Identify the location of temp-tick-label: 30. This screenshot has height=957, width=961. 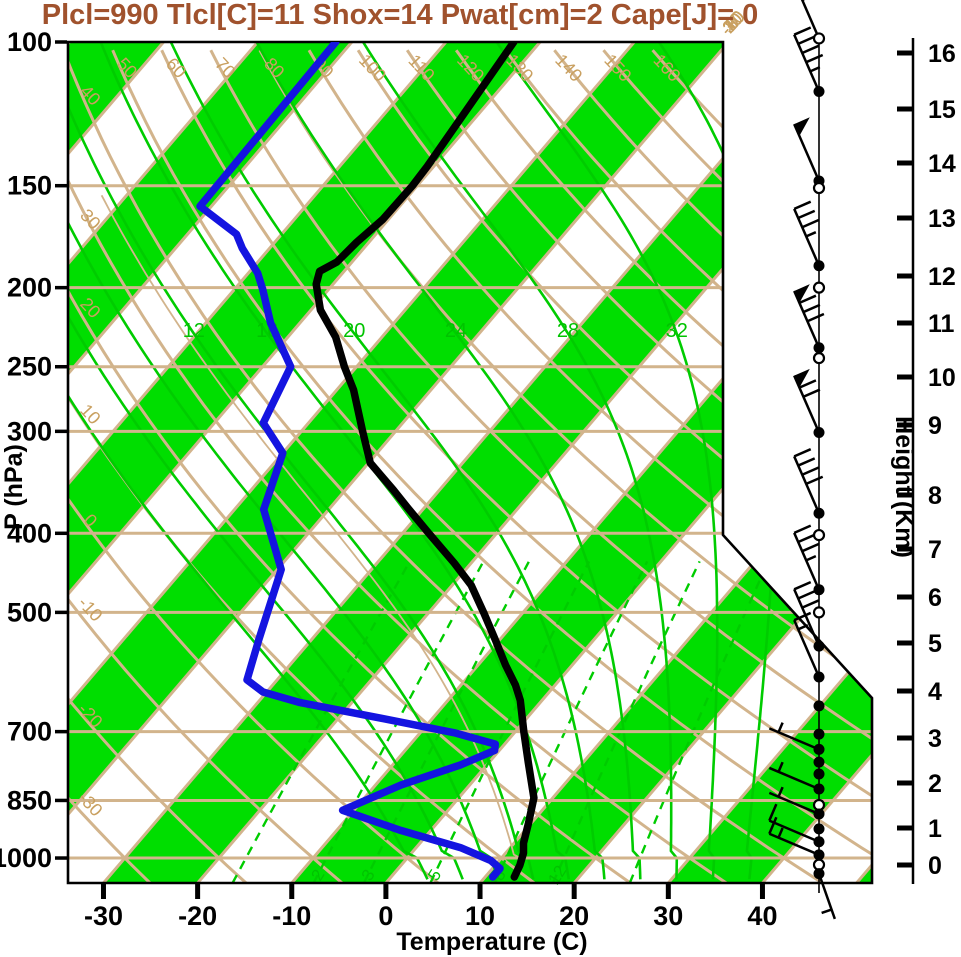
(668, 916).